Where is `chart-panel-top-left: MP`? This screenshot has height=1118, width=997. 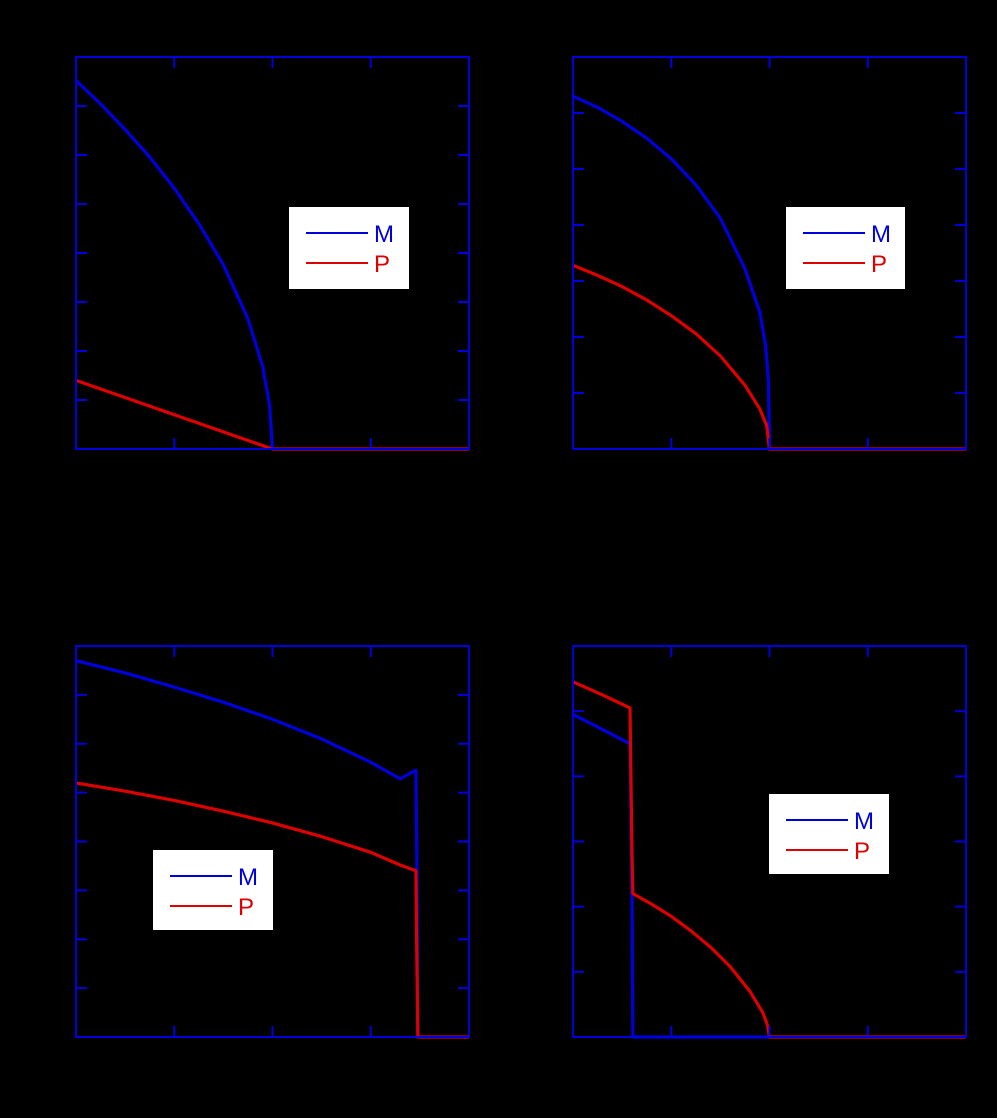 chart-panel-top-left: MP is located at coordinates (272, 253).